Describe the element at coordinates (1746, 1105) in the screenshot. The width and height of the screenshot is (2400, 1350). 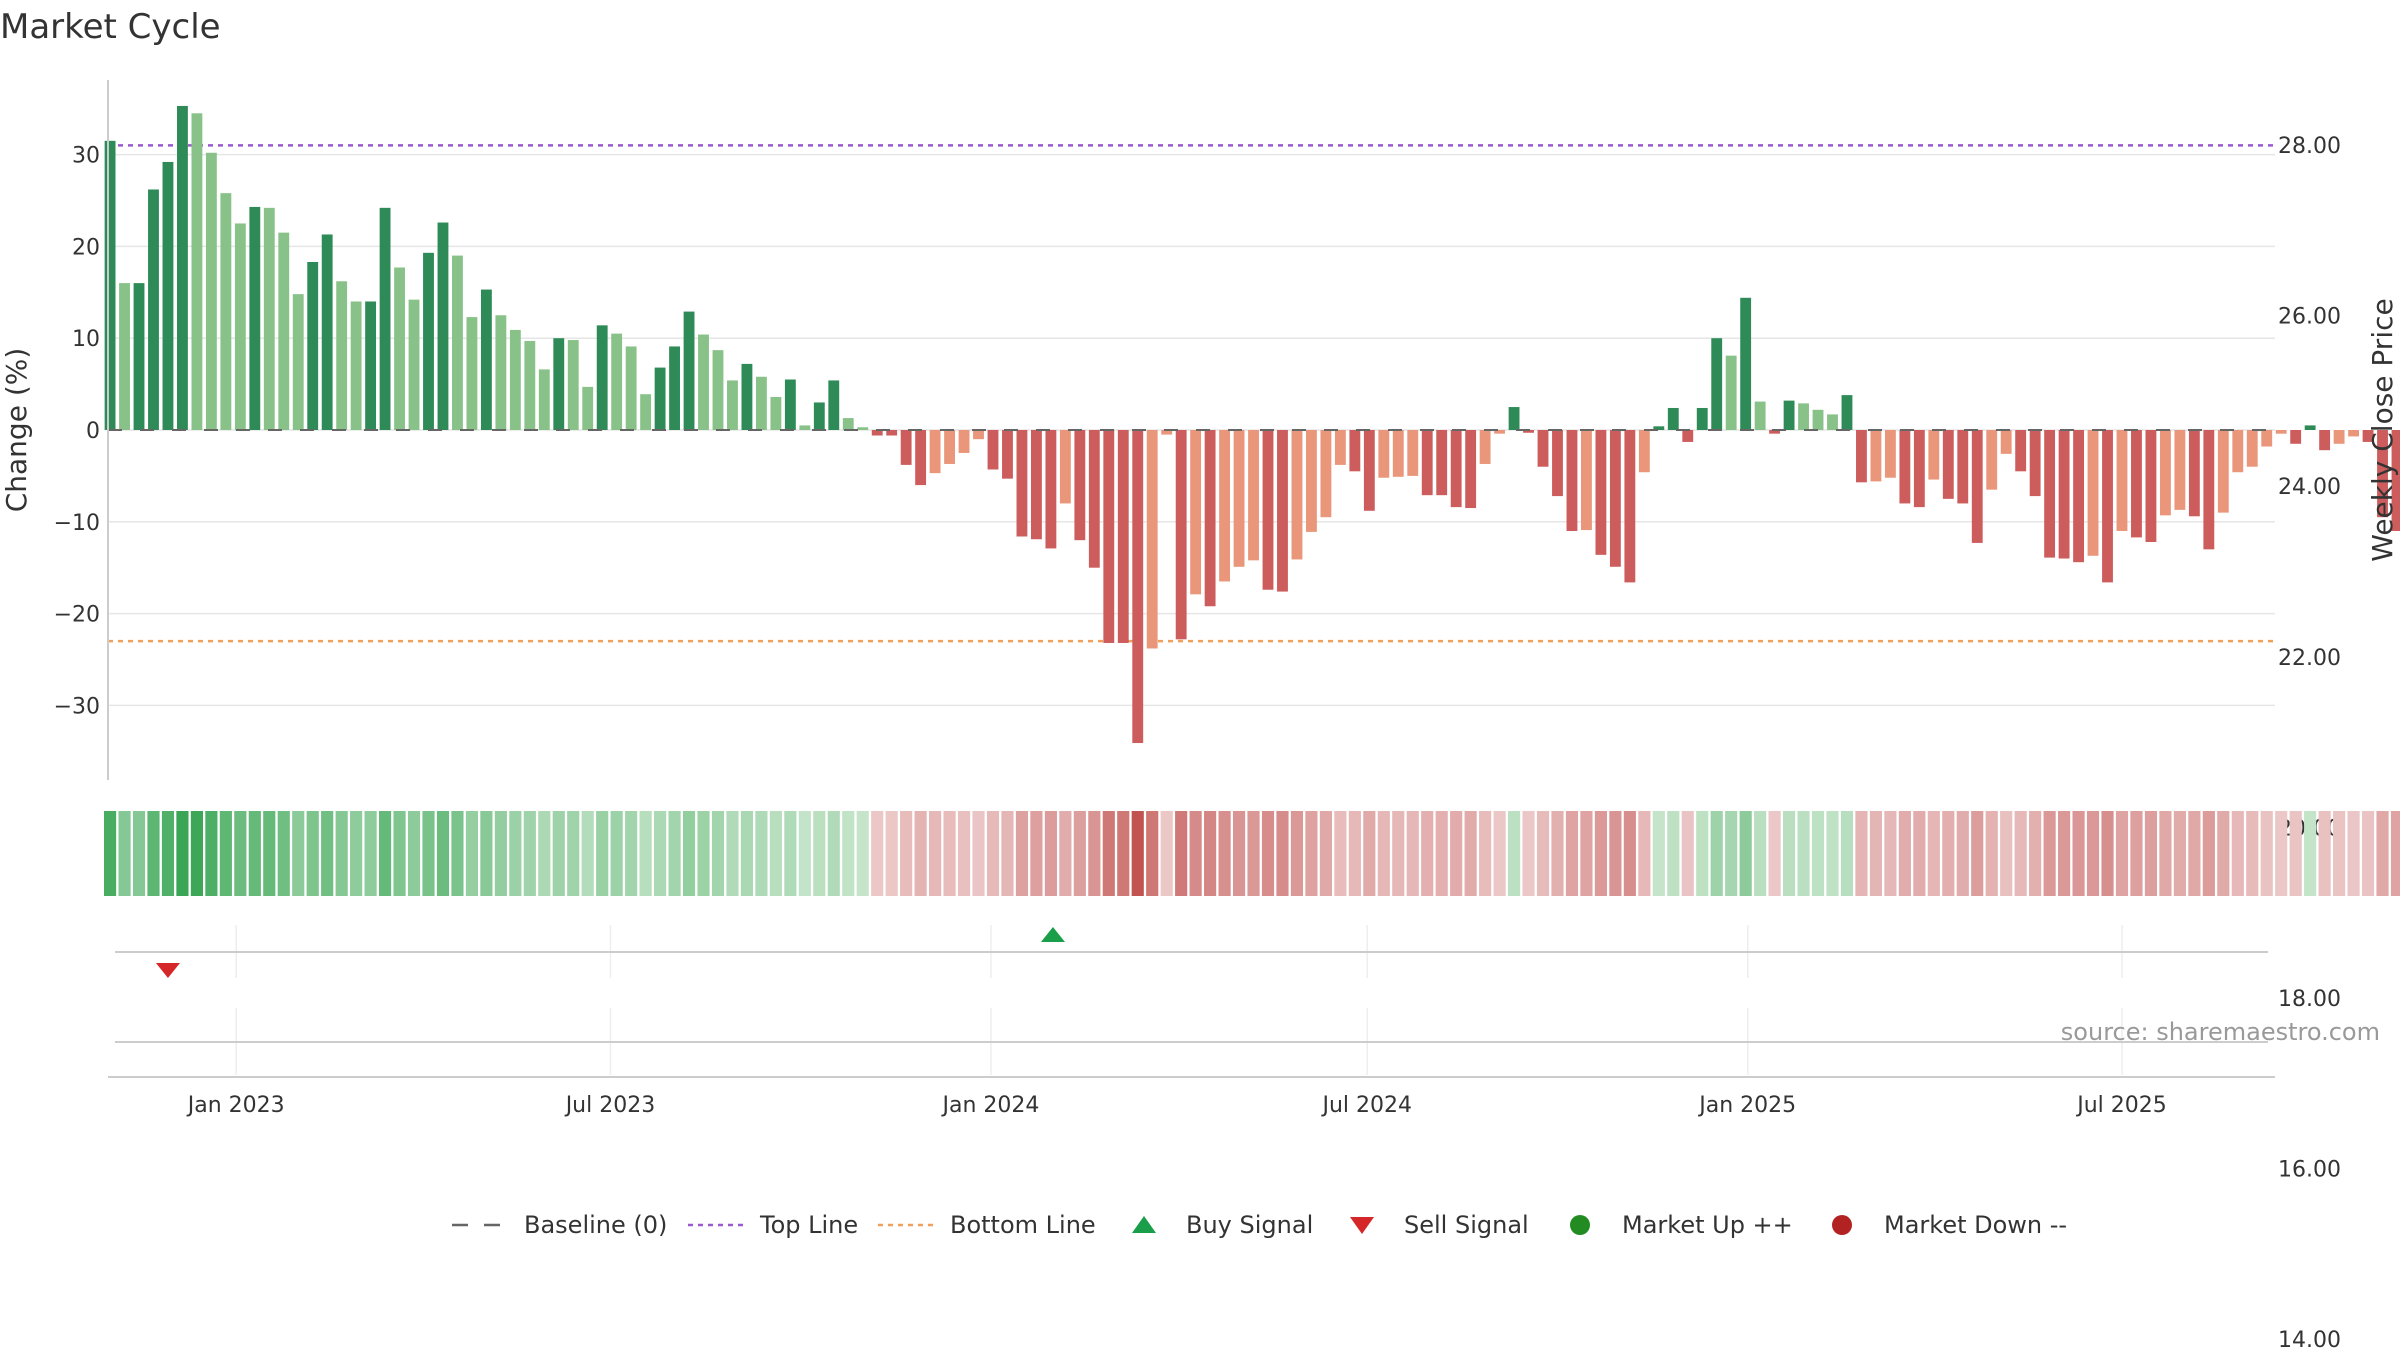
I see `x-tick-label: Jan 2025` at that location.